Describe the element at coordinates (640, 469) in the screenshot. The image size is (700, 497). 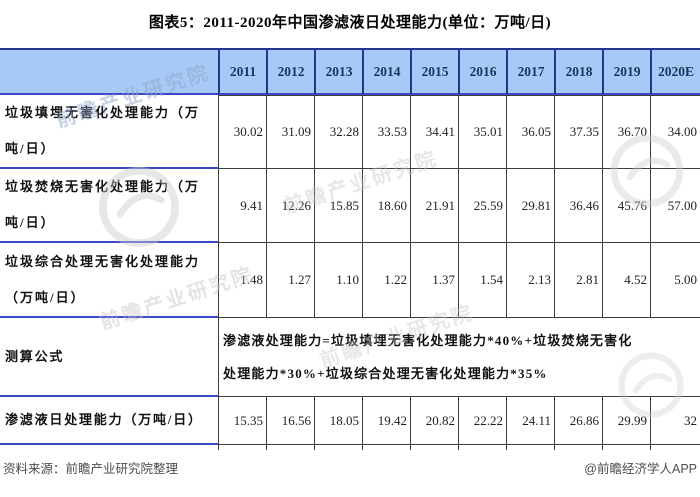
I see `credit-note: @前瞻经济学人APP` at that location.